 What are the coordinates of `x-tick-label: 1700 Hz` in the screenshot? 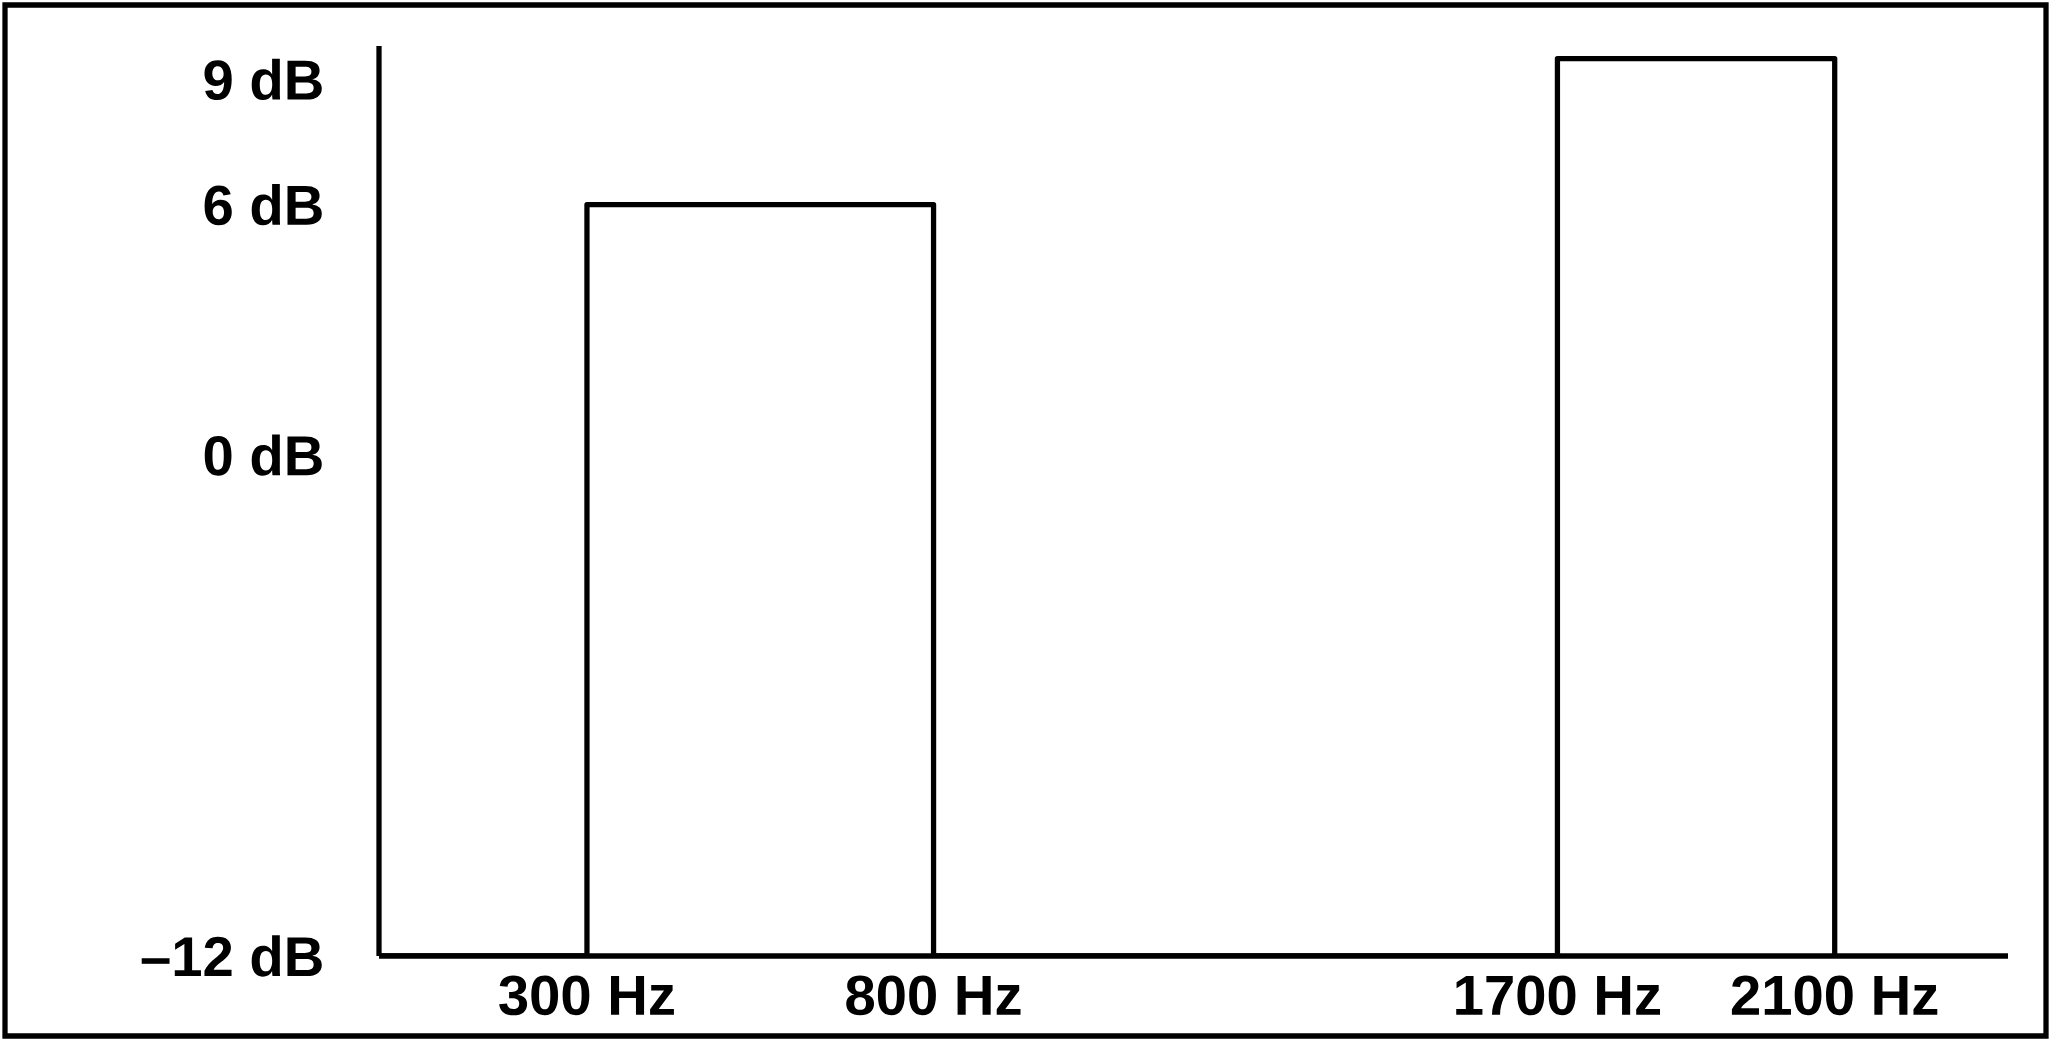 It's located at (1558, 995).